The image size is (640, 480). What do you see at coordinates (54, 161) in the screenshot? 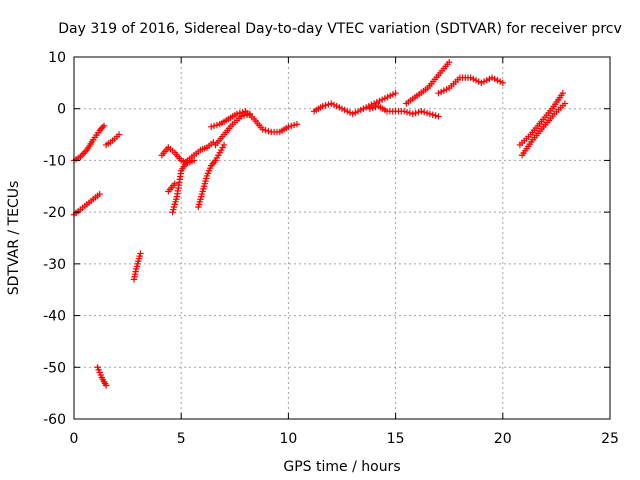
I see `y-tick-label: -10` at bounding box center [54, 161].